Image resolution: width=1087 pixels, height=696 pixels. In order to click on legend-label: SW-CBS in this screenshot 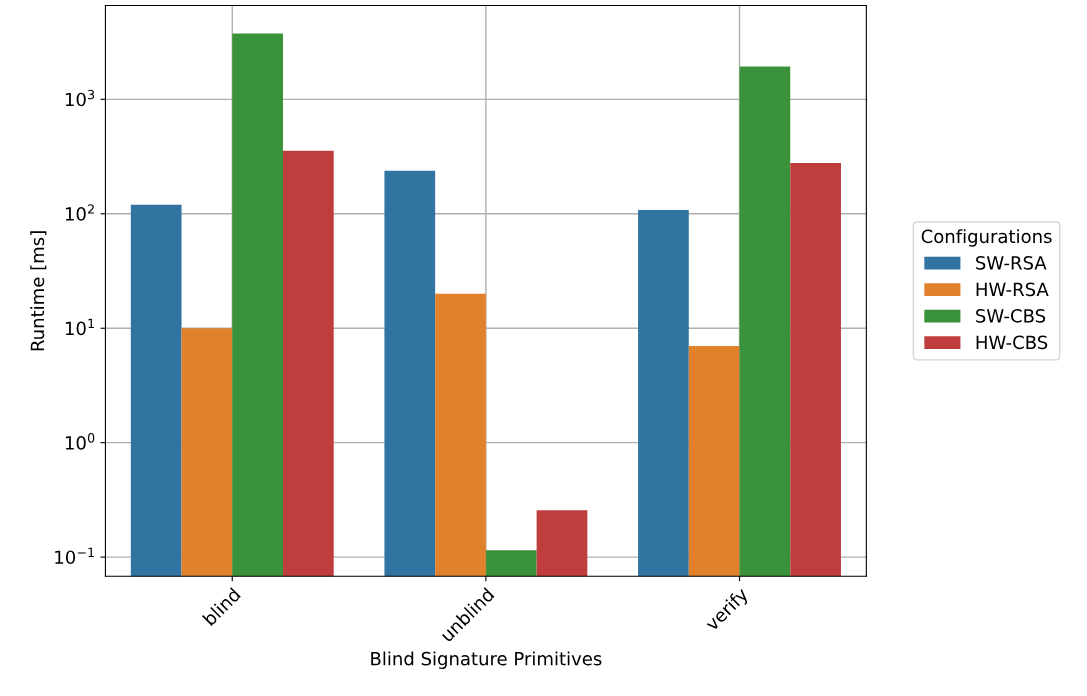, I will do `click(1011, 316)`.